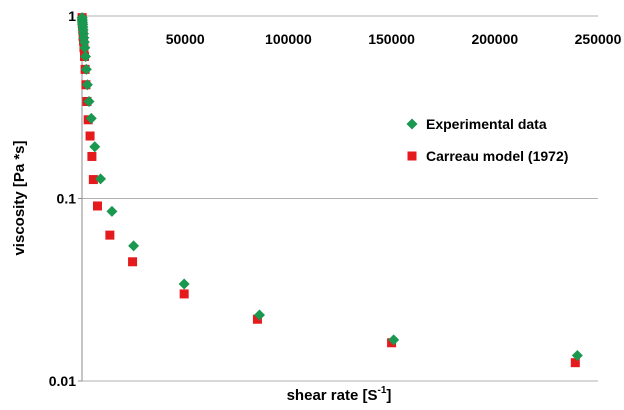  What do you see at coordinates (62, 381) in the screenshot?
I see `y-tick-label: 0.01` at bounding box center [62, 381].